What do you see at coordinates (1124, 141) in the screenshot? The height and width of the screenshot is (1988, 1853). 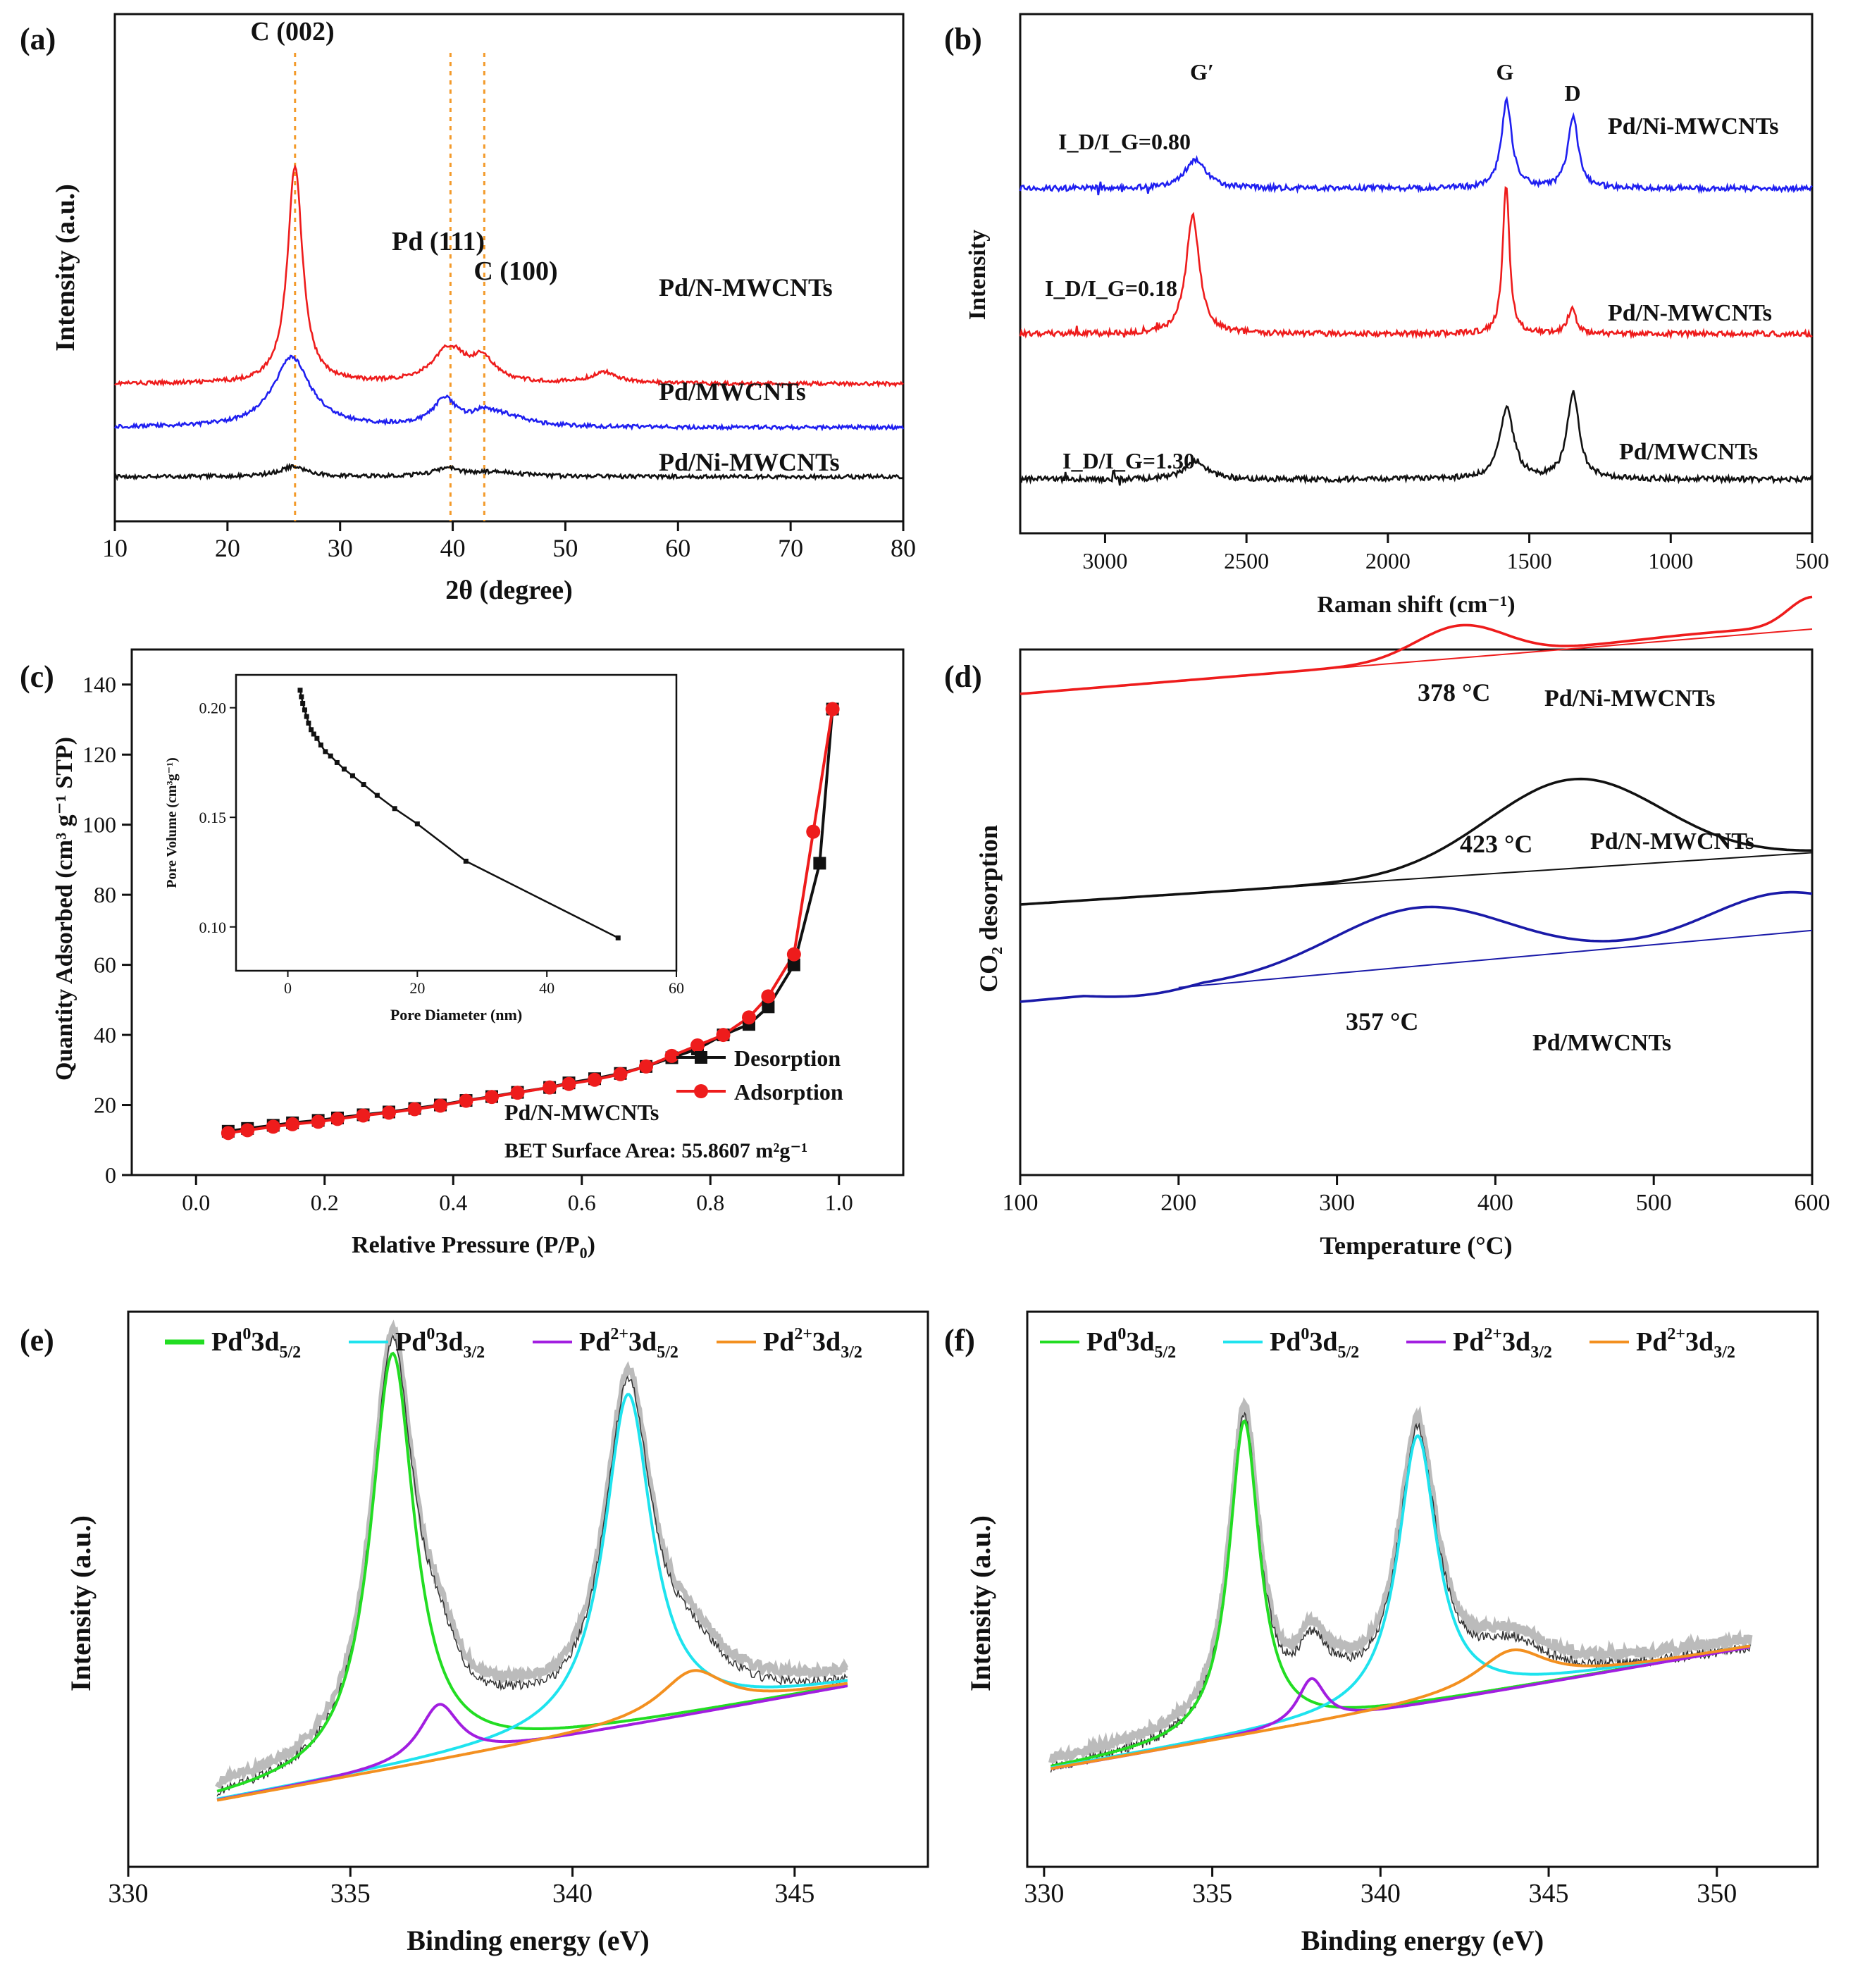 I see `intensity-ratio-label: I_D/I_G=0.80` at bounding box center [1124, 141].